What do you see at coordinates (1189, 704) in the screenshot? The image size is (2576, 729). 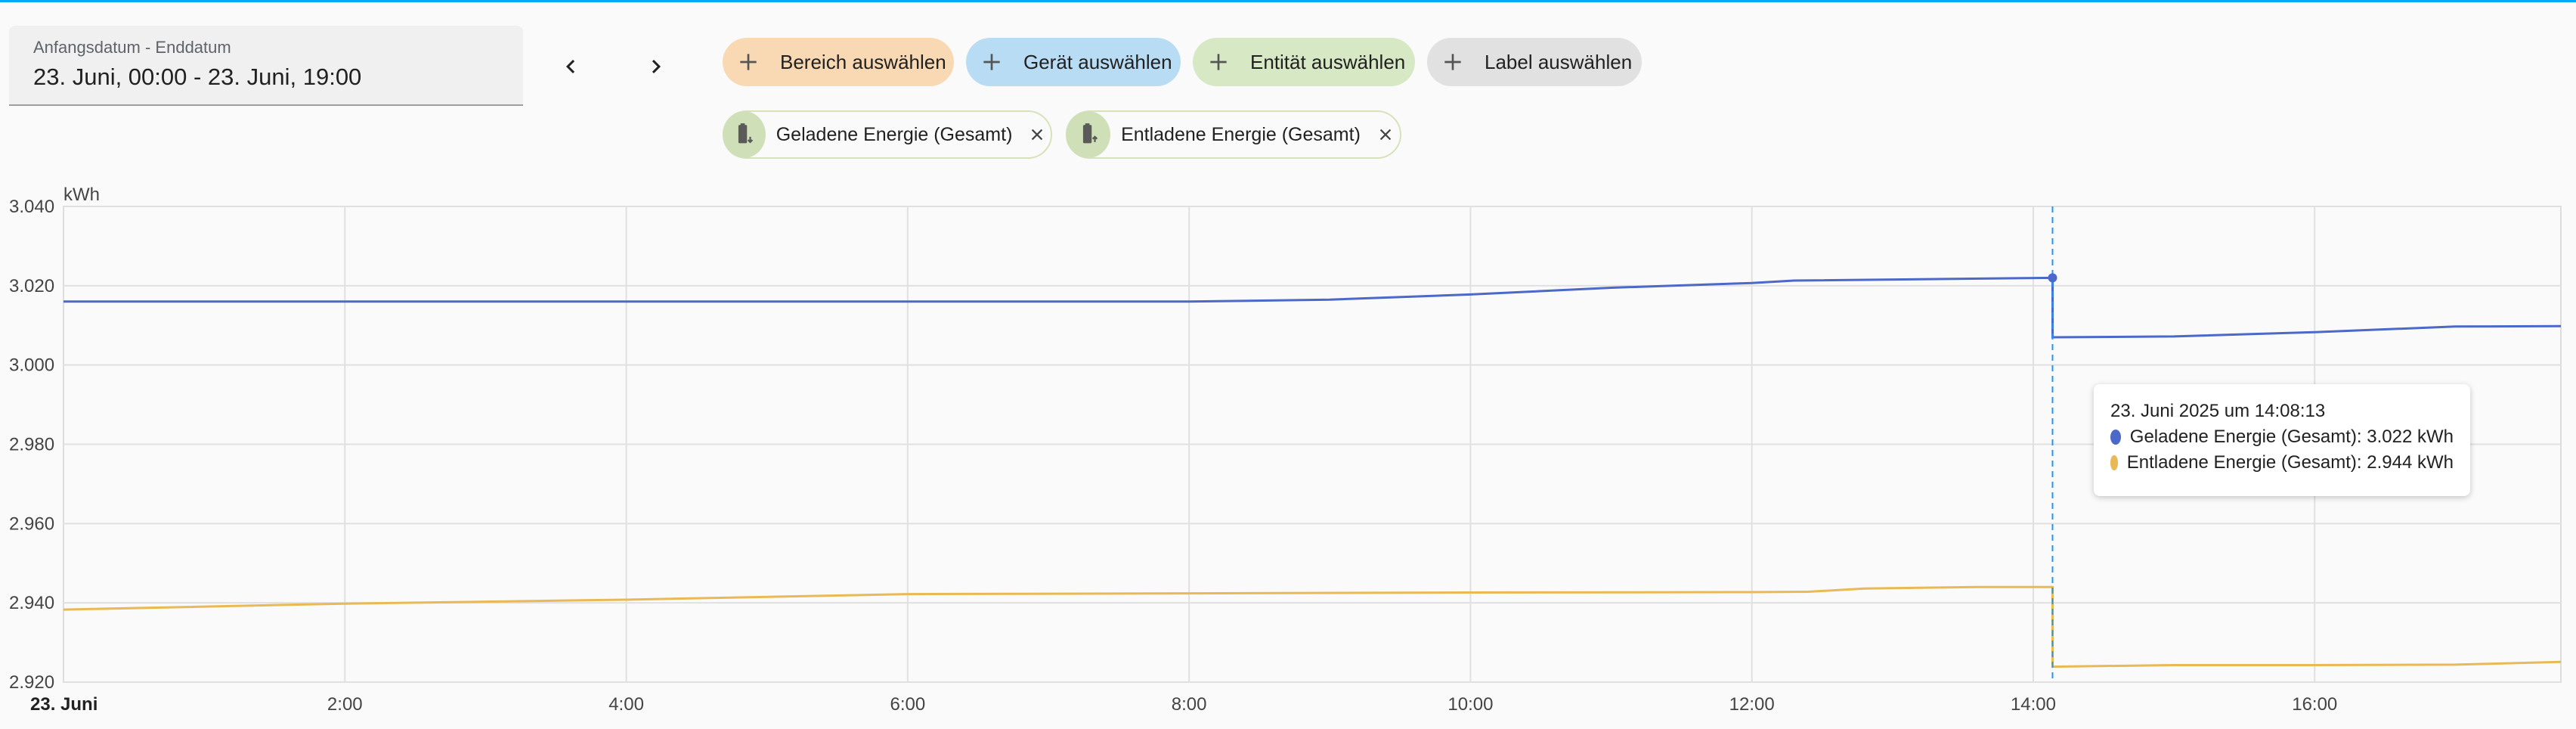 I see `x-tick-label: 8:00` at bounding box center [1189, 704].